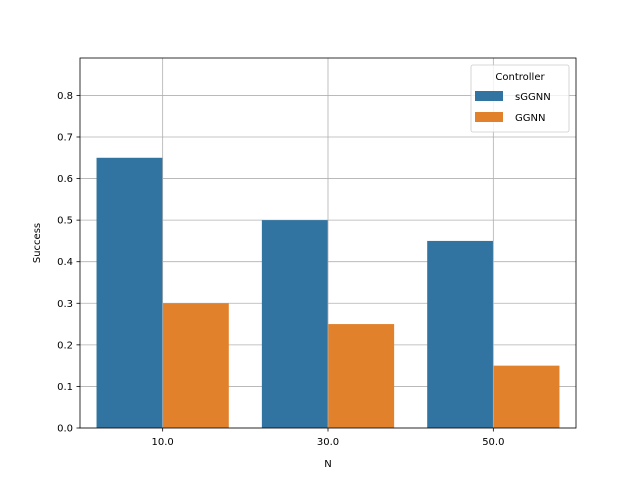 The height and width of the screenshot is (480, 640). I want to click on y-tick-label: 0.2, so click(65, 345).